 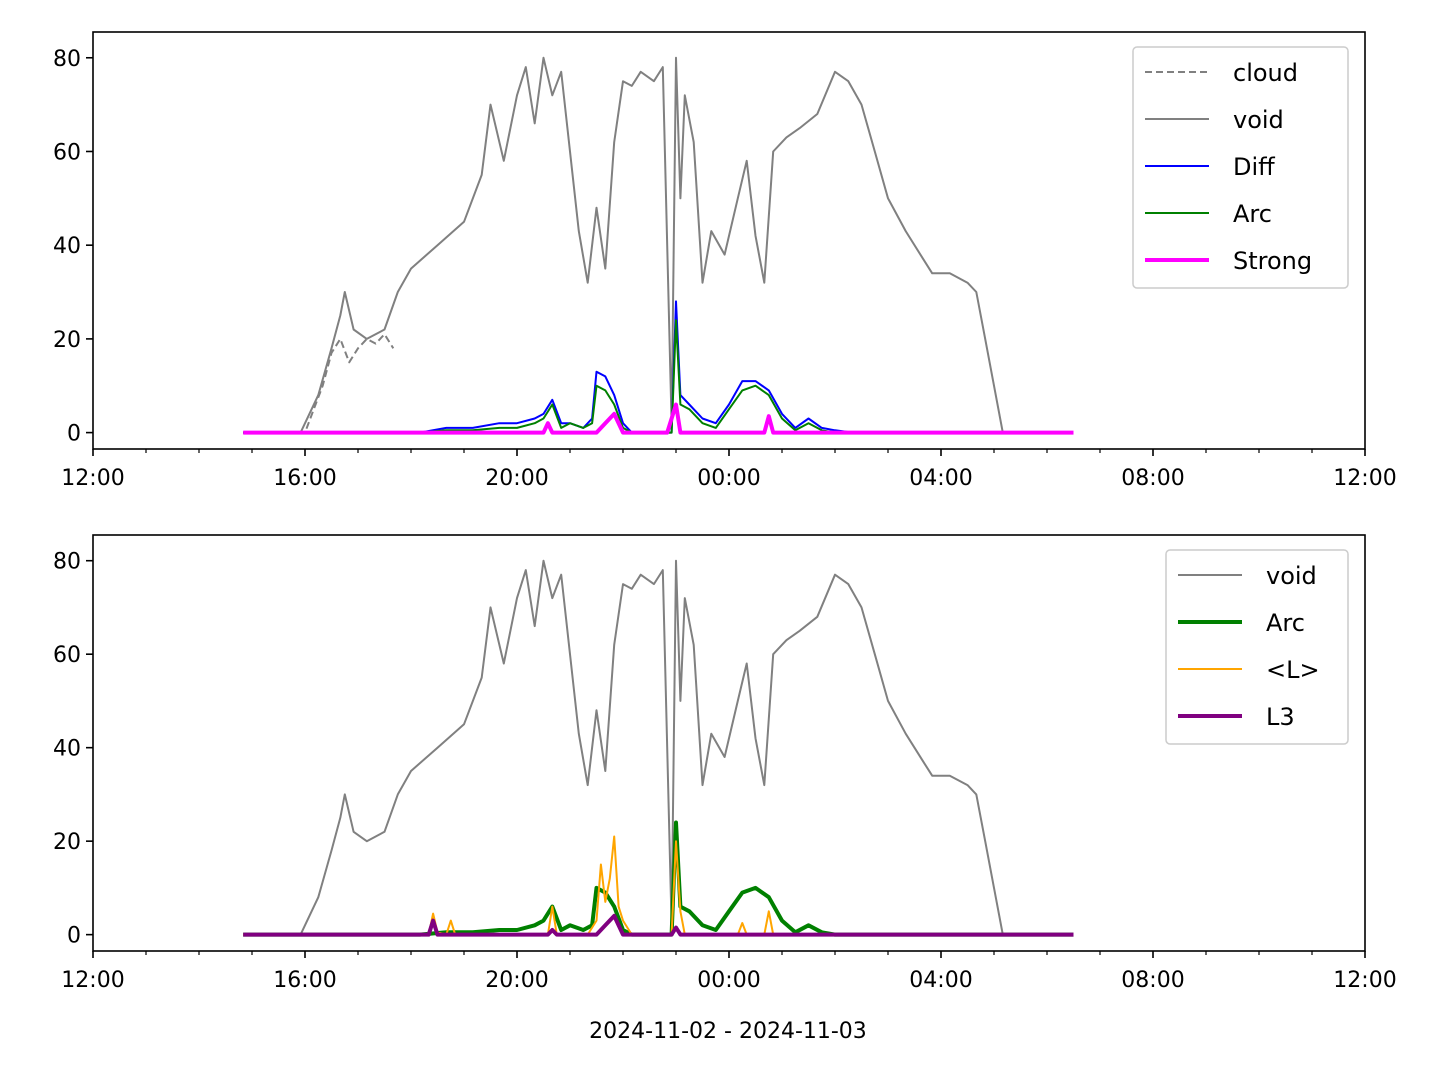 I want to click on legend-label: Strong, so click(x=1272, y=261).